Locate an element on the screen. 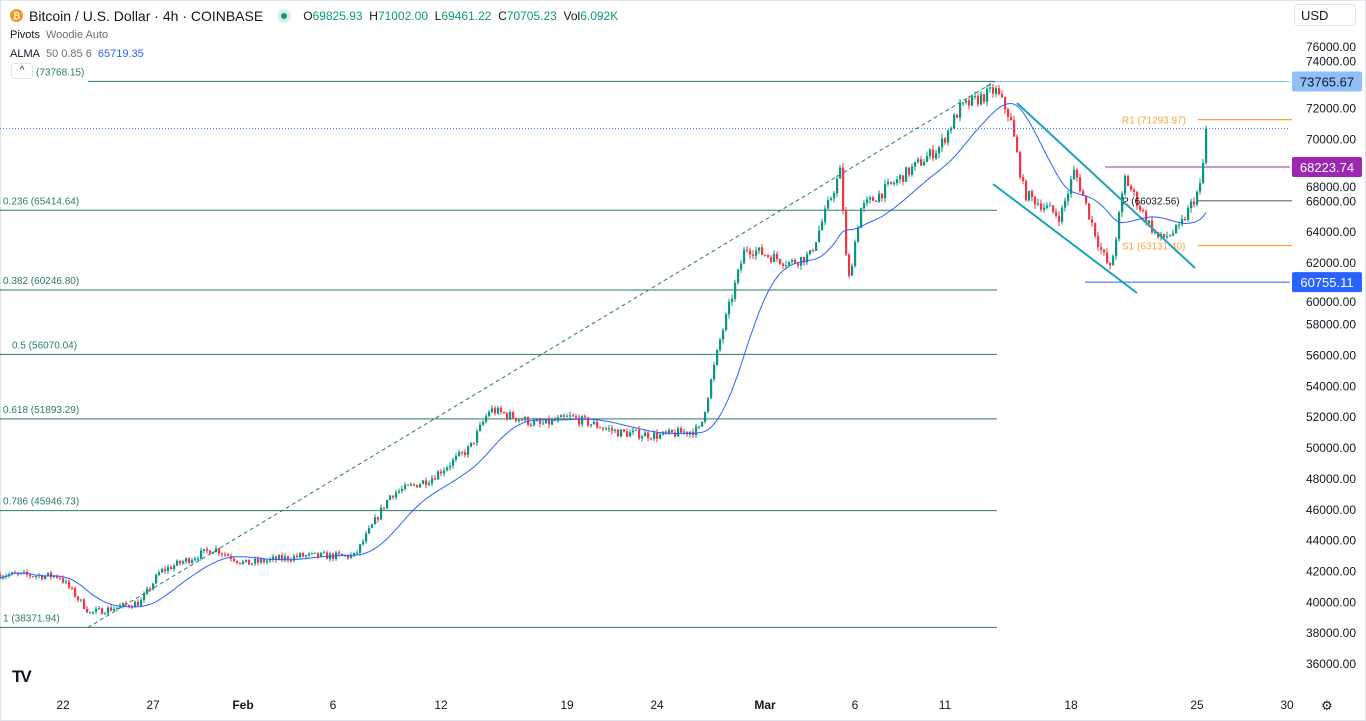 The height and width of the screenshot is (721, 1366). x-tick-label: 27 is located at coordinates (153, 705).